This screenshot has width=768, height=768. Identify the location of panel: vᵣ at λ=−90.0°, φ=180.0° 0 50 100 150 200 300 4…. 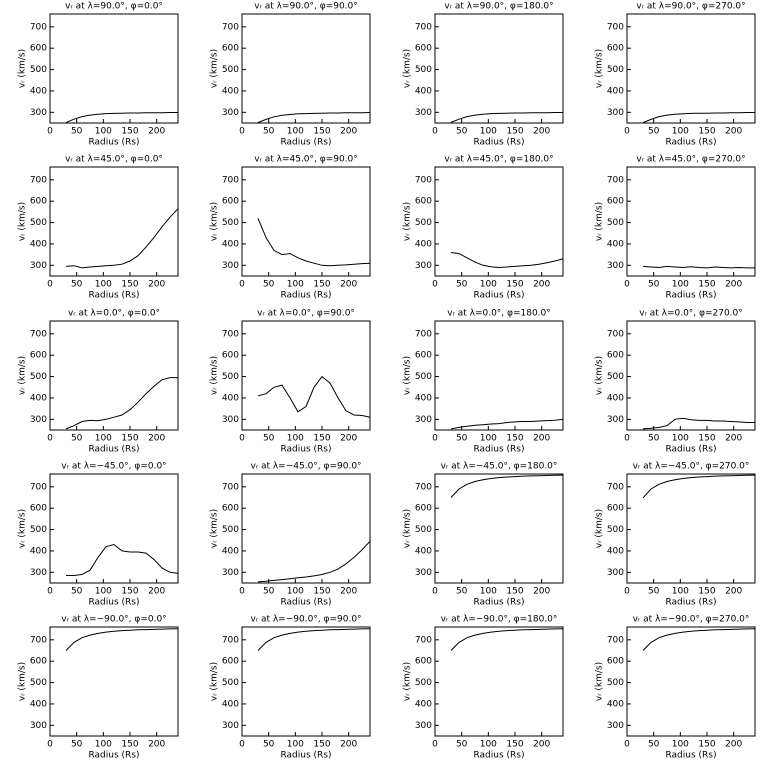
(483, 688).